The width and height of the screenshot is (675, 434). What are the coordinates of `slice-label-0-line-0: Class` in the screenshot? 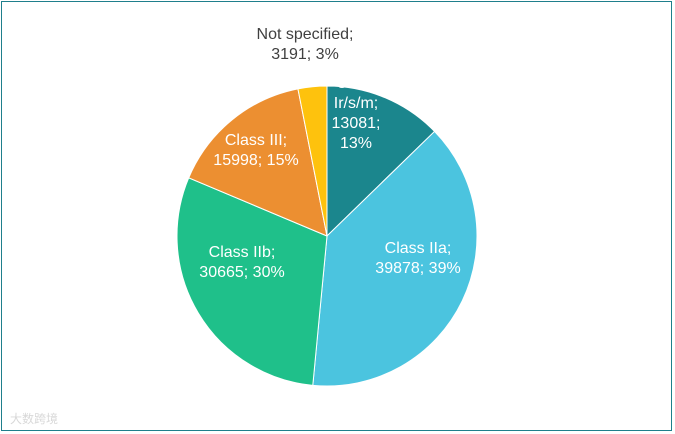 It's located at (356, 83).